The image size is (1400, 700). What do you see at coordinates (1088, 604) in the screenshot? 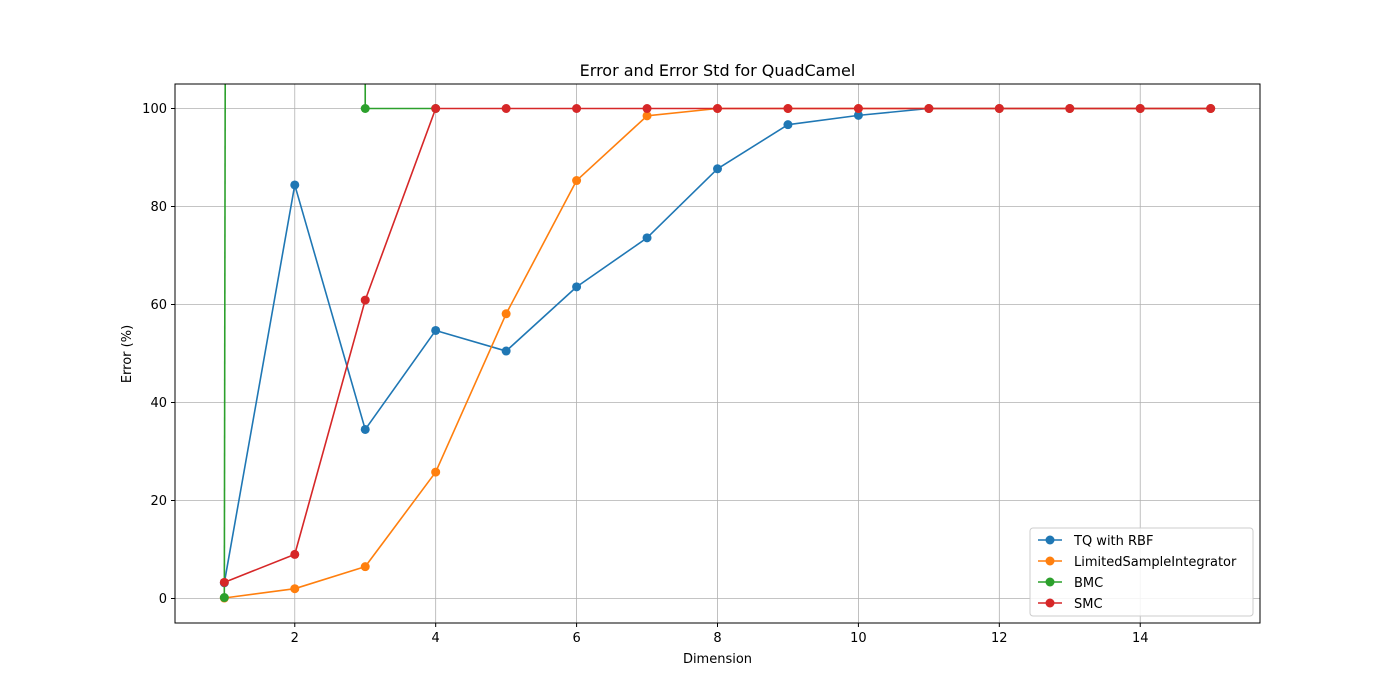
I see `legend-label: SMC` at bounding box center [1088, 604].